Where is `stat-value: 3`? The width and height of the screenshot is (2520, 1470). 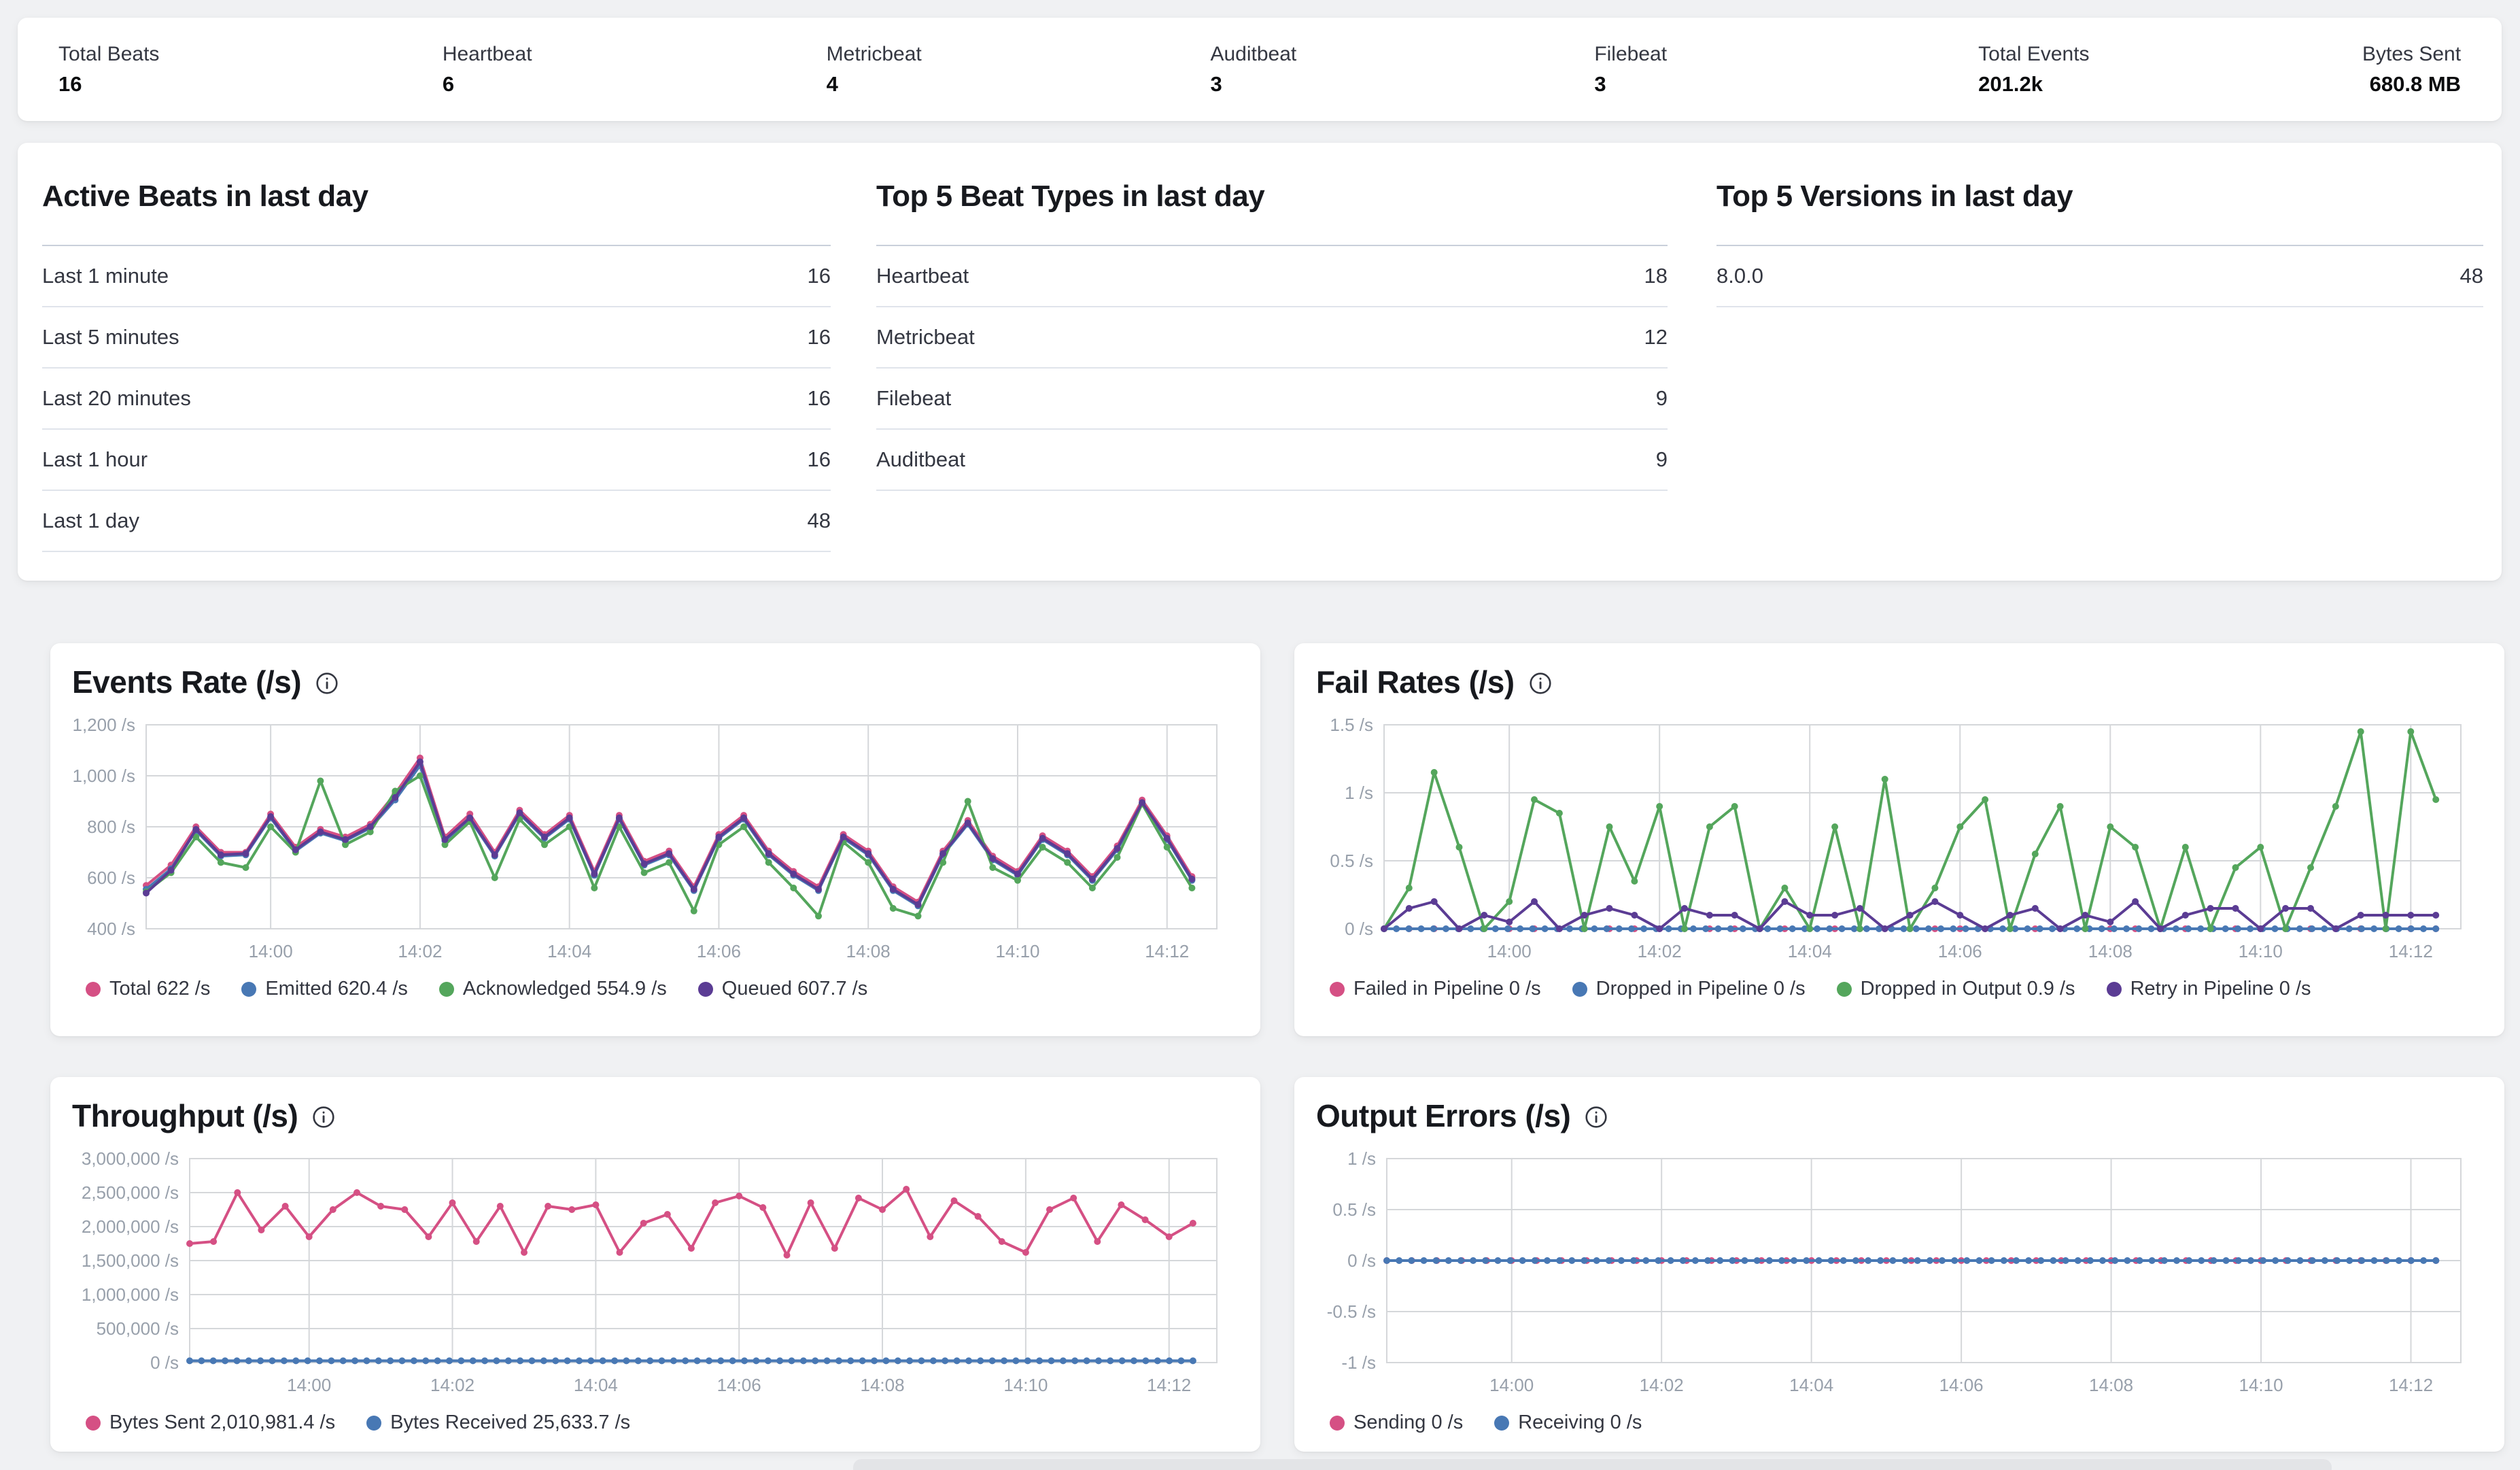 stat-value: 3 is located at coordinates (1600, 83).